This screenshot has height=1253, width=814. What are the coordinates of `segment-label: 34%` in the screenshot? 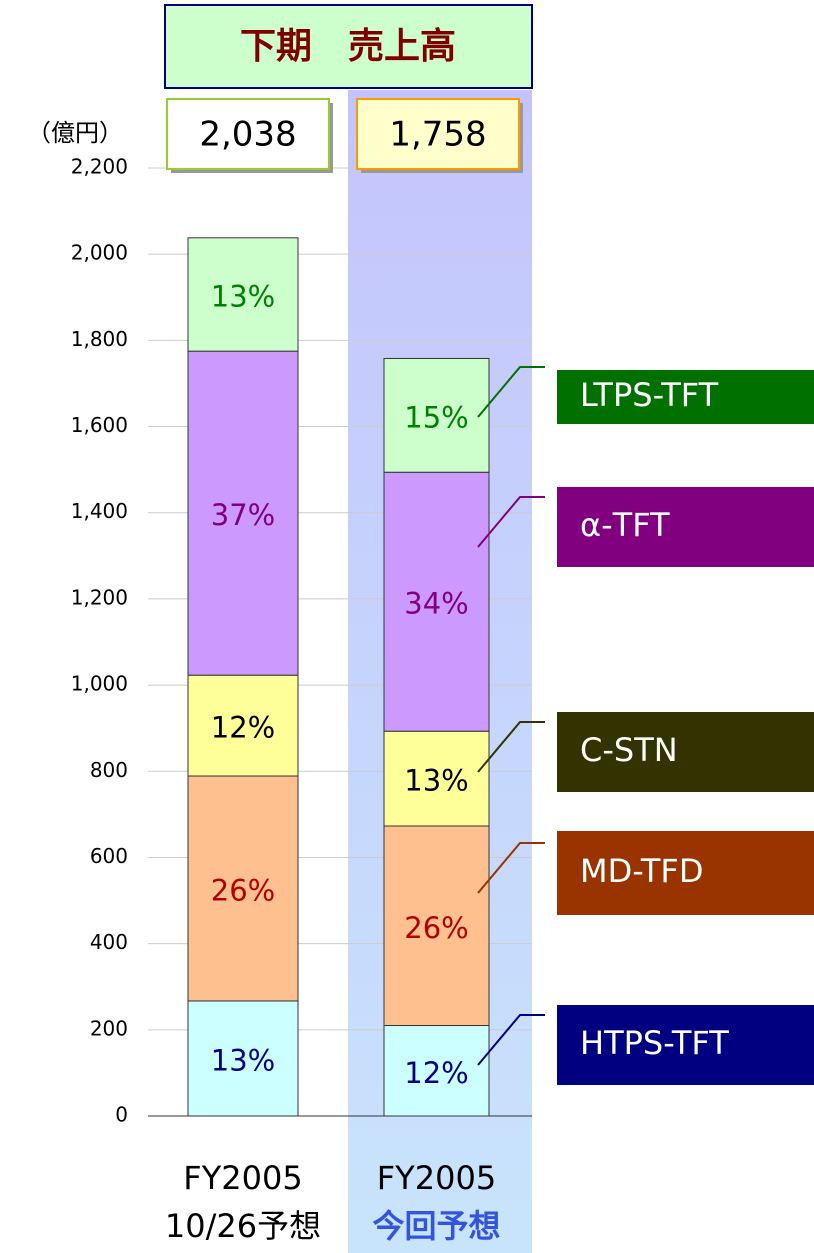 It's located at (436, 604).